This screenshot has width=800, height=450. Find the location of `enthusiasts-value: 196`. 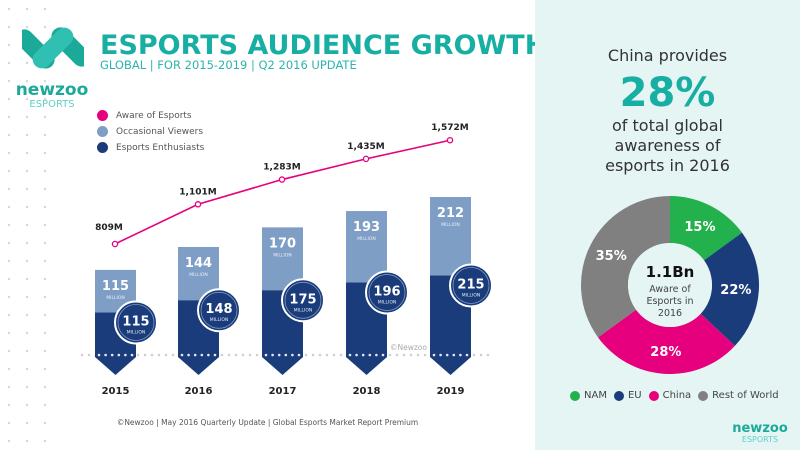

enthusiasts-value: 196 is located at coordinates (386, 291).